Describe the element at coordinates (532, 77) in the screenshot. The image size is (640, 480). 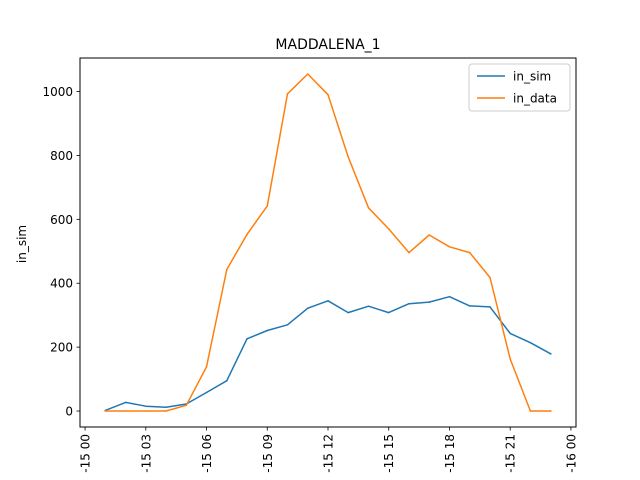
I see `legend-label-in-sim: in_sim` at that location.